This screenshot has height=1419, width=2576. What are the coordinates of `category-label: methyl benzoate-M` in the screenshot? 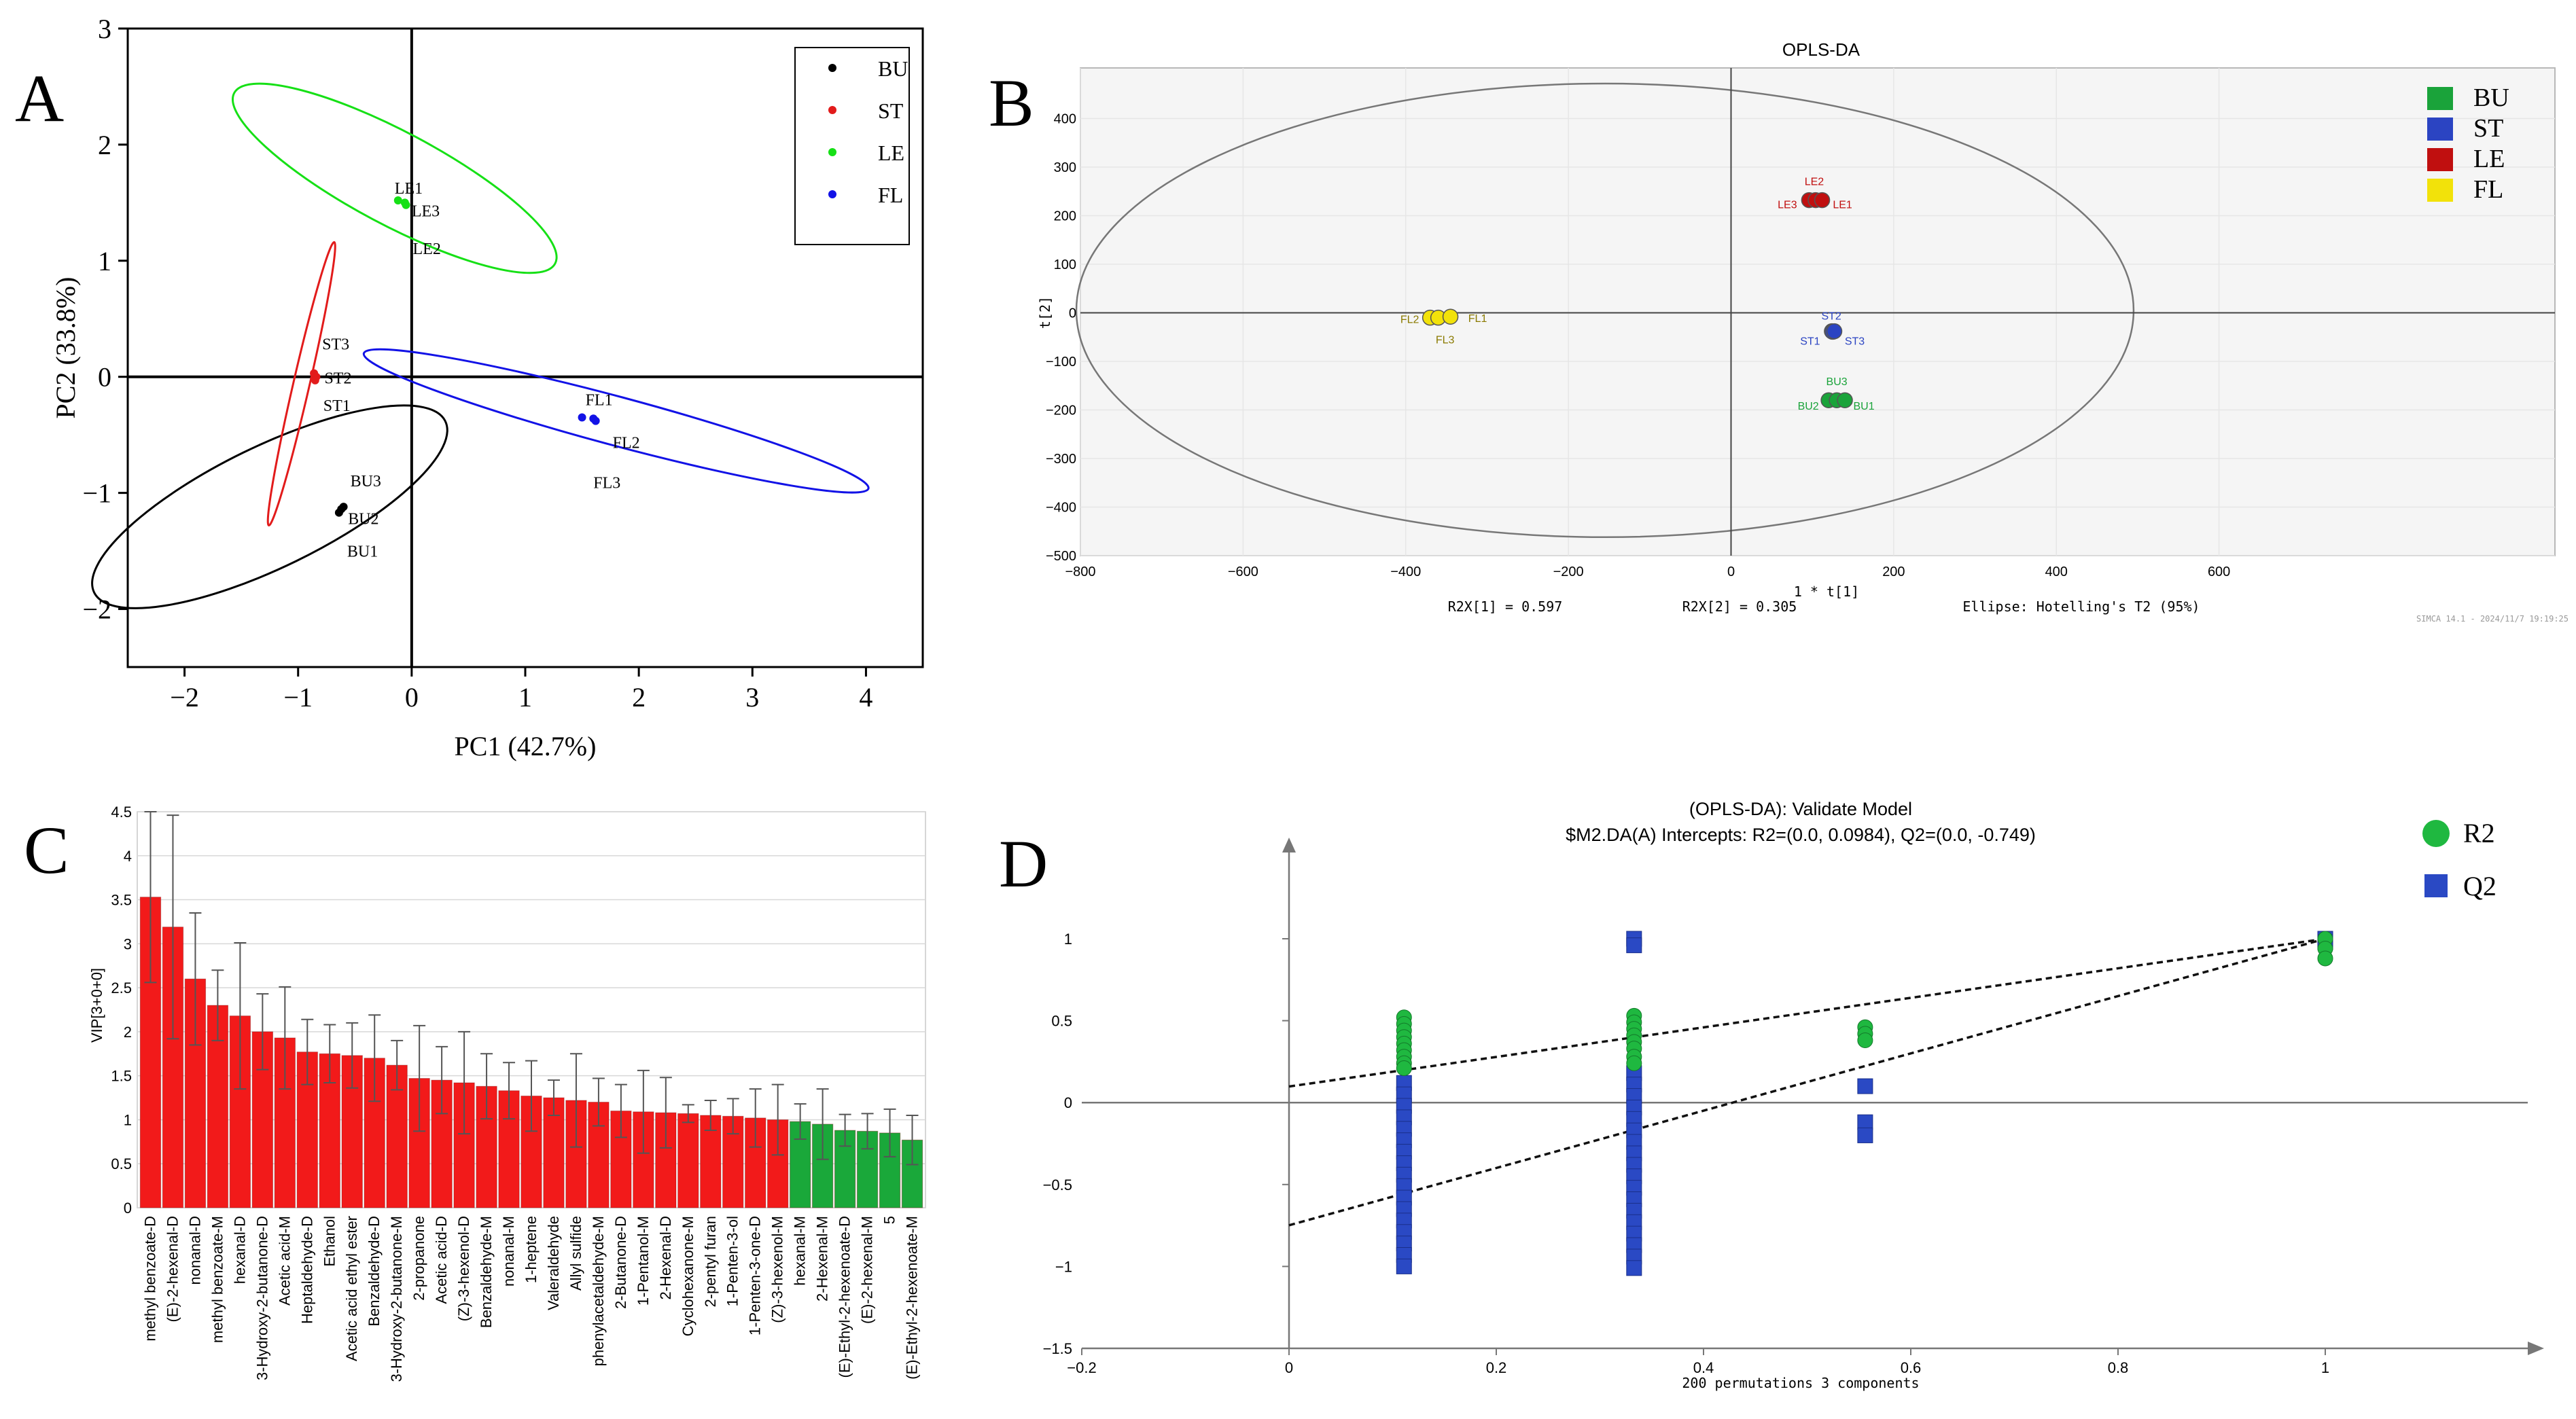 It's located at (218, 1279).